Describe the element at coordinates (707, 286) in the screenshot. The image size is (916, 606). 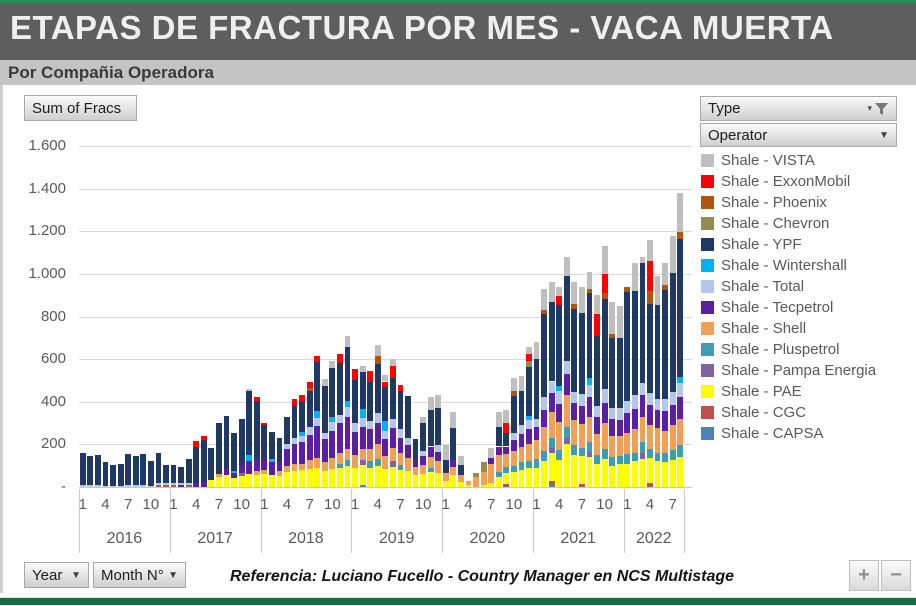
I see `legend-swatch` at that location.